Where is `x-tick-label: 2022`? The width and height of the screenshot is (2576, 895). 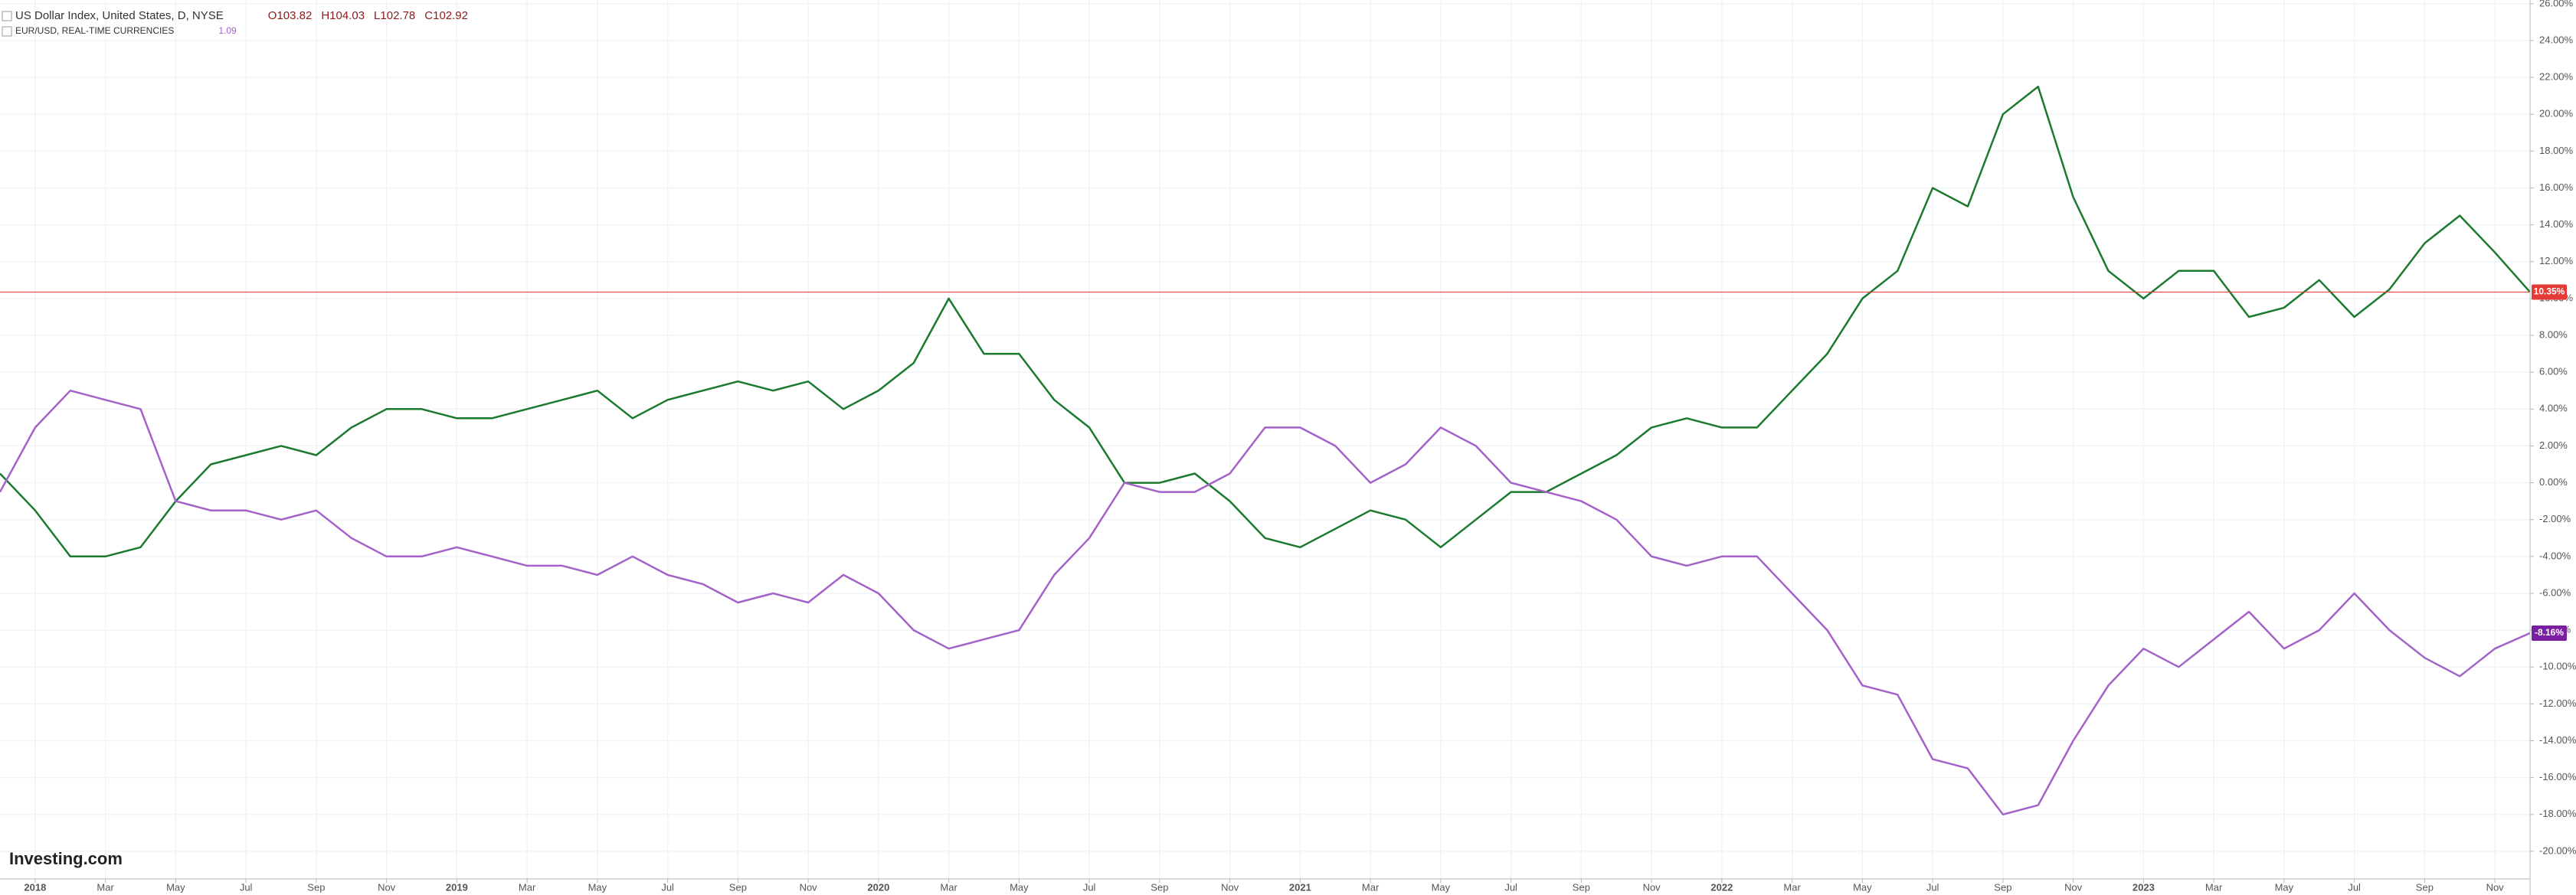 x-tick-label: 2022 is located at coordinates (1721, 887).